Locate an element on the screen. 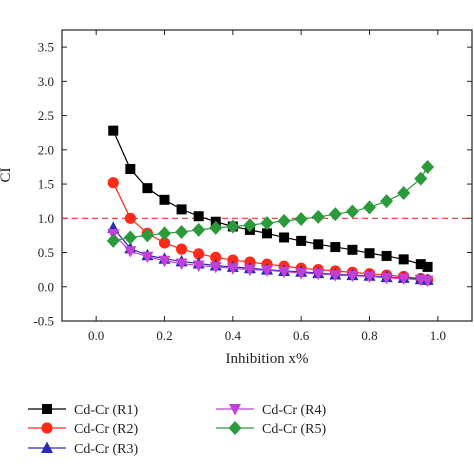 The width and height of the screenshot is (474, 474). y-tick-label: 2.5 is located at coordinates (46, 115).